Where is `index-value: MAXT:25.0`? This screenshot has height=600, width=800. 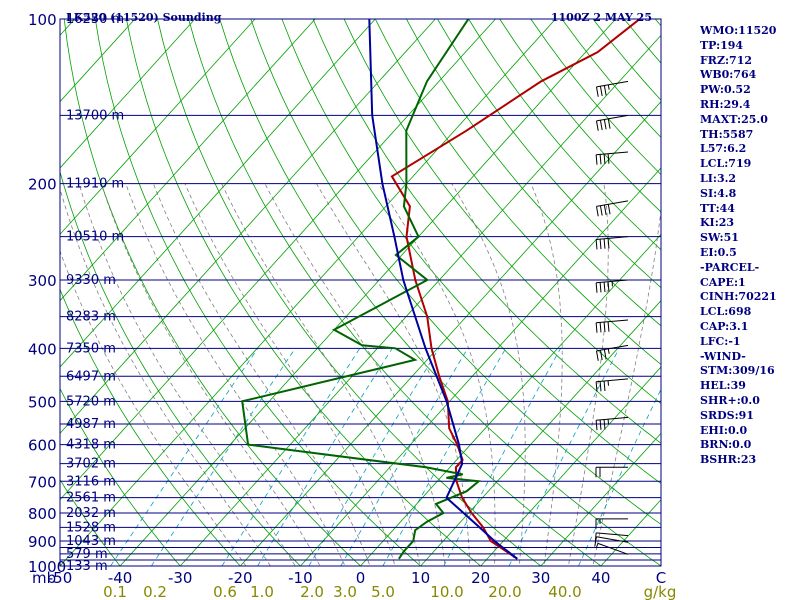 index-value: MAXT:25.0 is located at coordinates (734, 119).